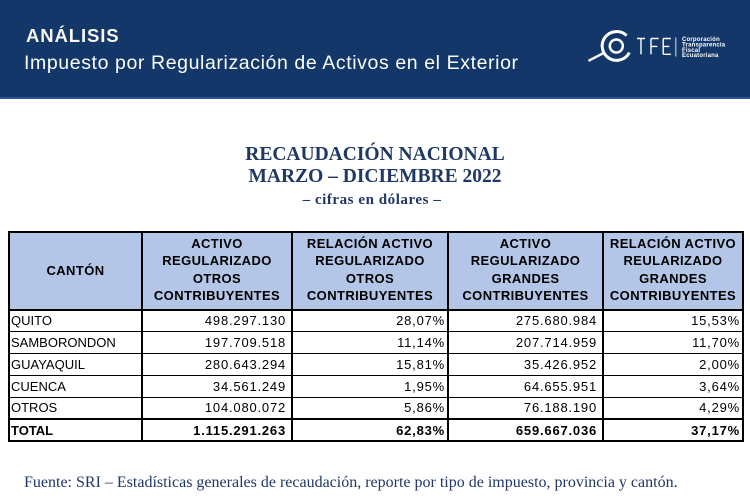 The image size is (750, 500). What do you see at coordinates (701, 40) in the screenshot?
I see `svg-text: Corporación` at bounding box center [701, 40].